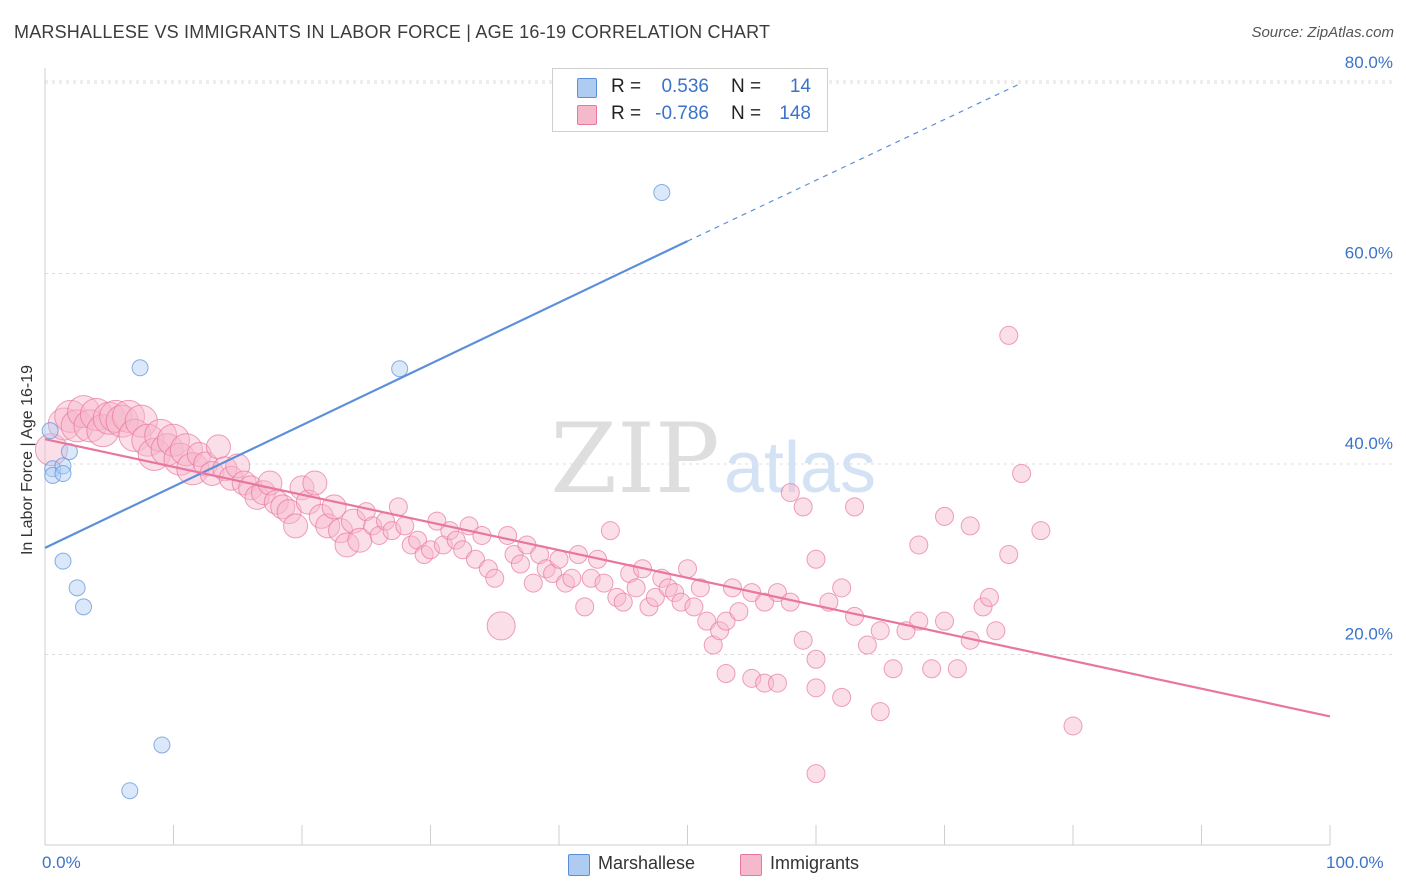  What do you see at coordinates (1355, 862) in the screenshot?
I see `x-tick-label-max: 100.0%` at bounding box center [1355, 862].